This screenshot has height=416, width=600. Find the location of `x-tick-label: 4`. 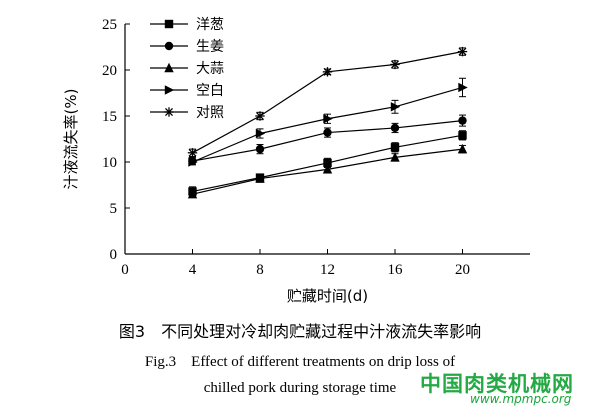

x-tick-label: 4 is located at coordinates (193, 270).